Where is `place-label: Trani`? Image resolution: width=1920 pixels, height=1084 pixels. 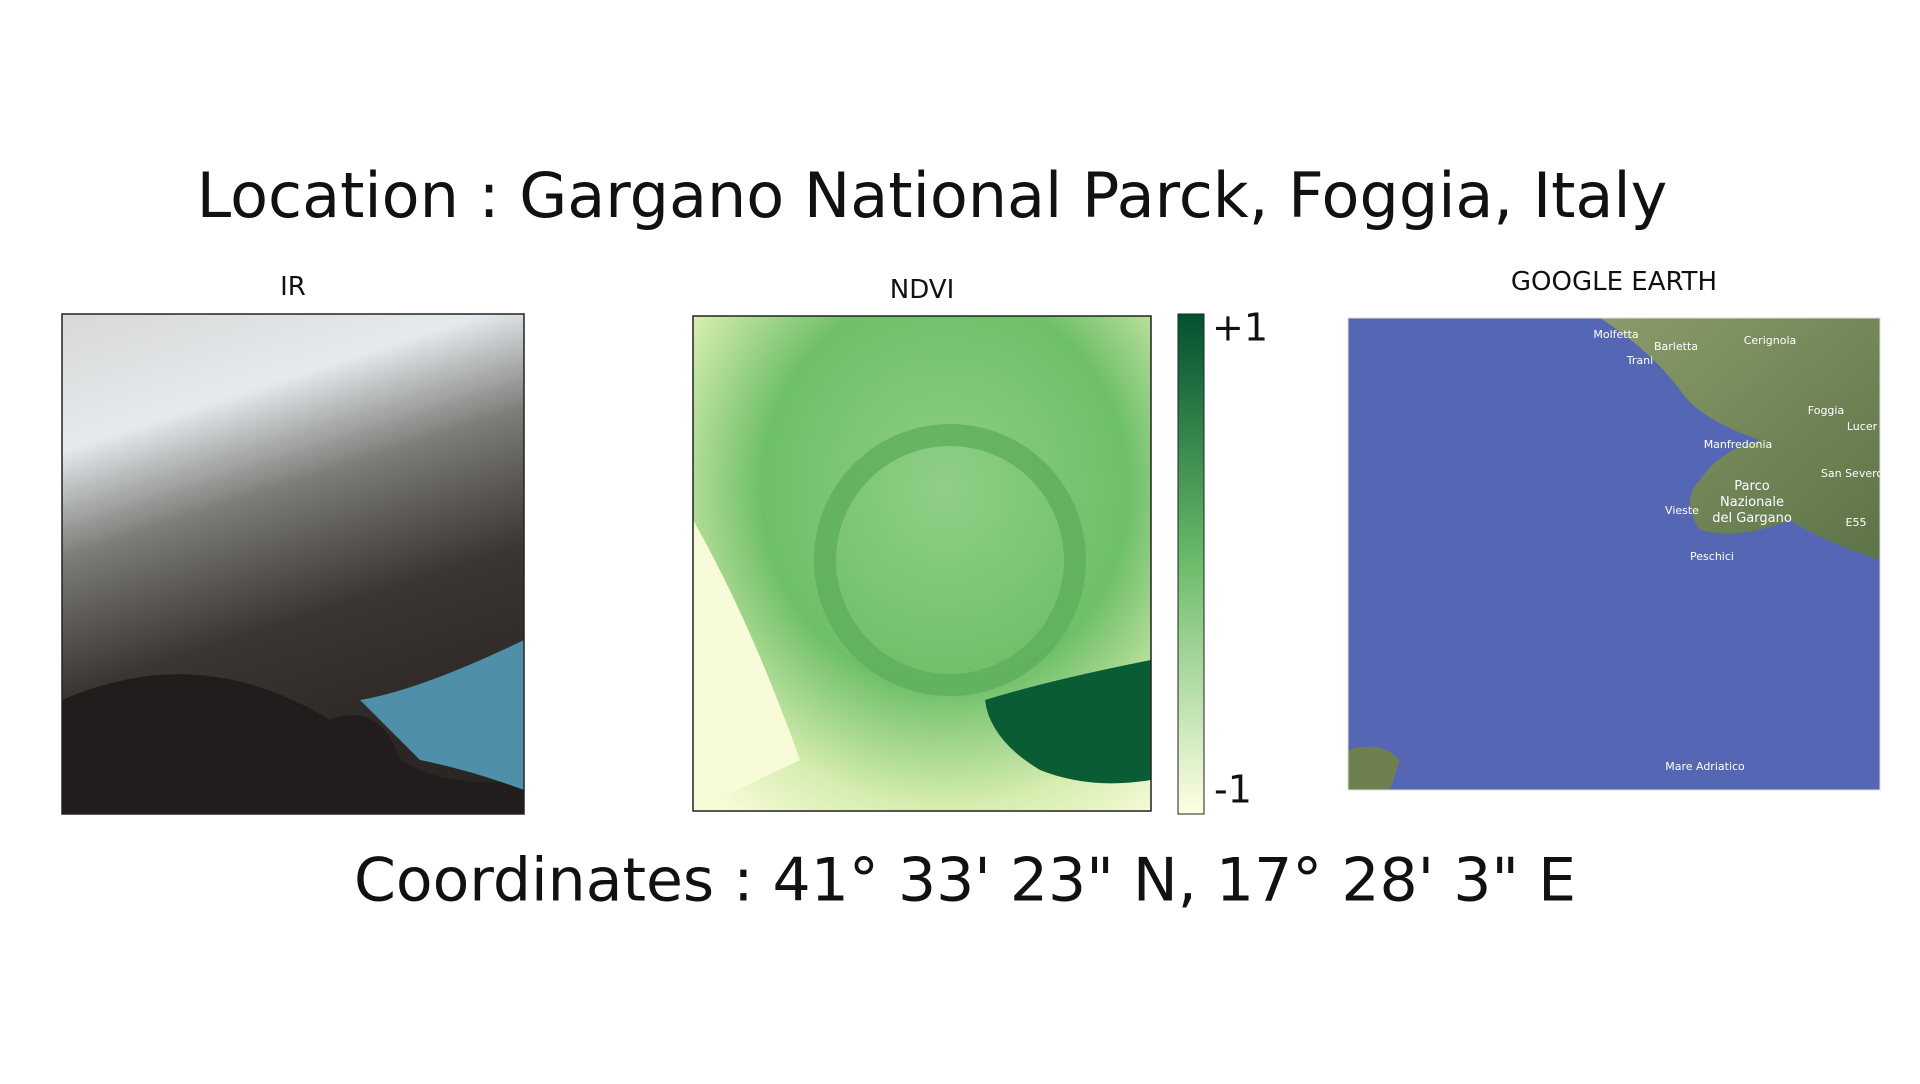
place-label: Trani is located at coordinates (1639, 360).